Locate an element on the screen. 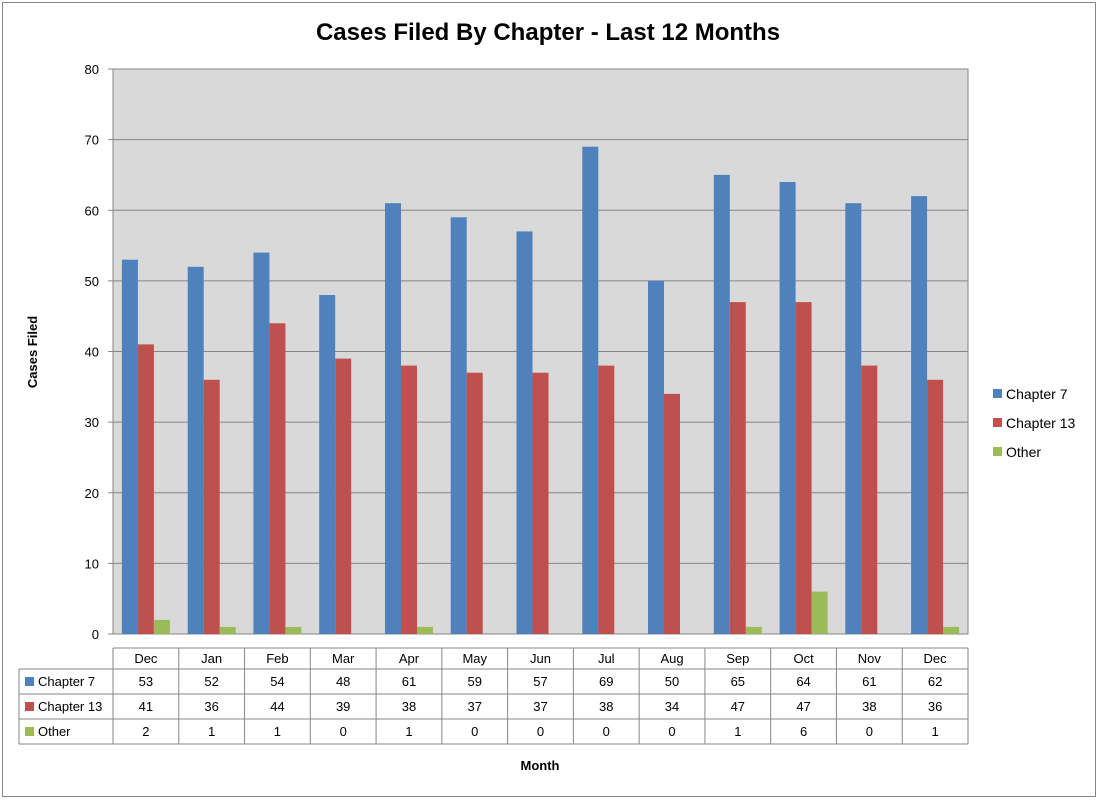 The width and height of the screenshot is (1098, 804). data-label: 39 is located at coordinates (343, 706).